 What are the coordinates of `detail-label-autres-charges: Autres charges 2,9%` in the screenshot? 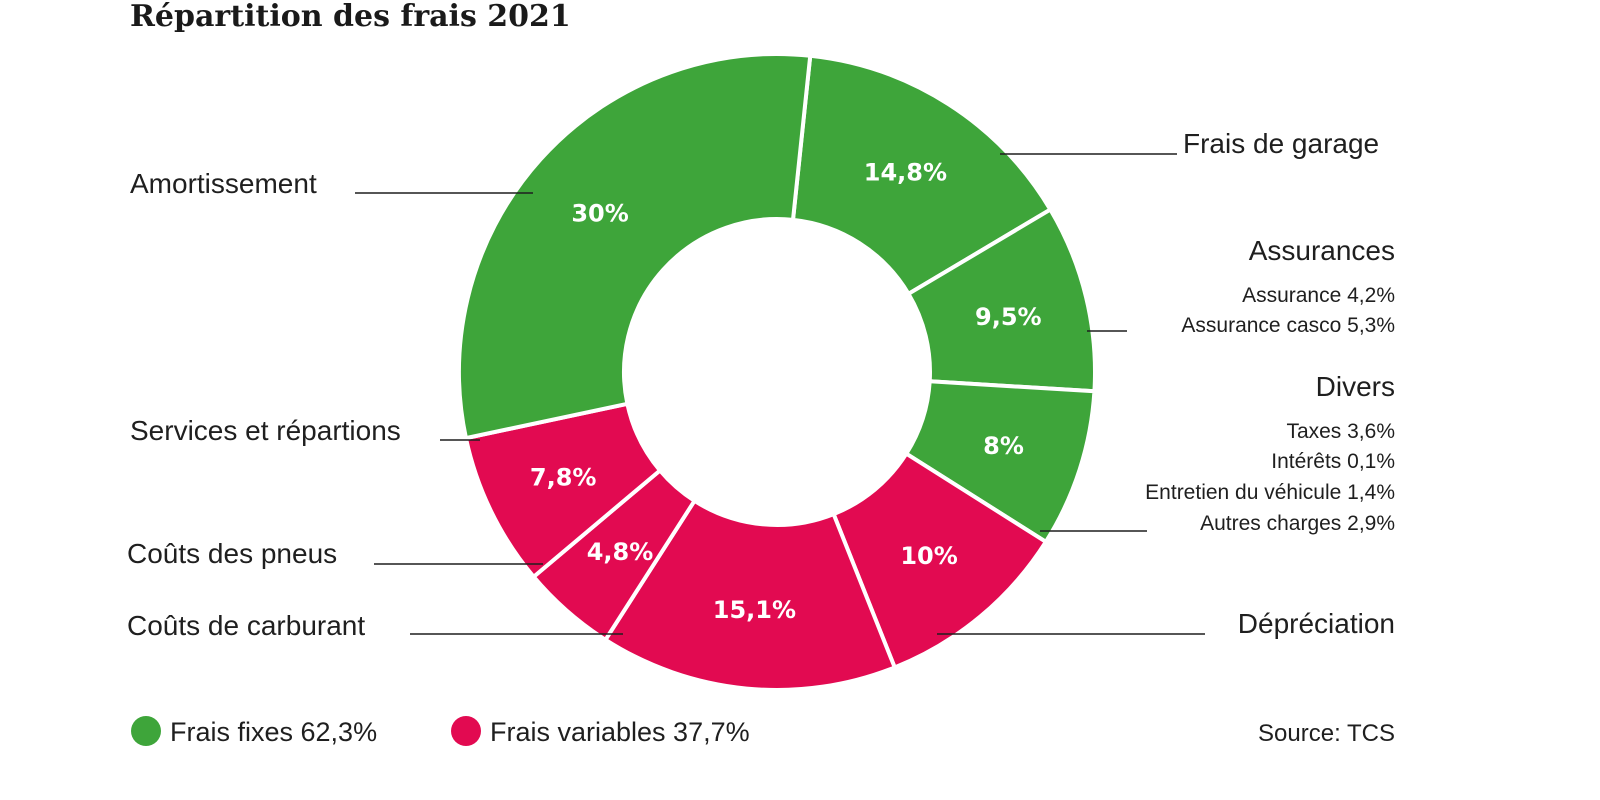 It's located at (1297, 523).